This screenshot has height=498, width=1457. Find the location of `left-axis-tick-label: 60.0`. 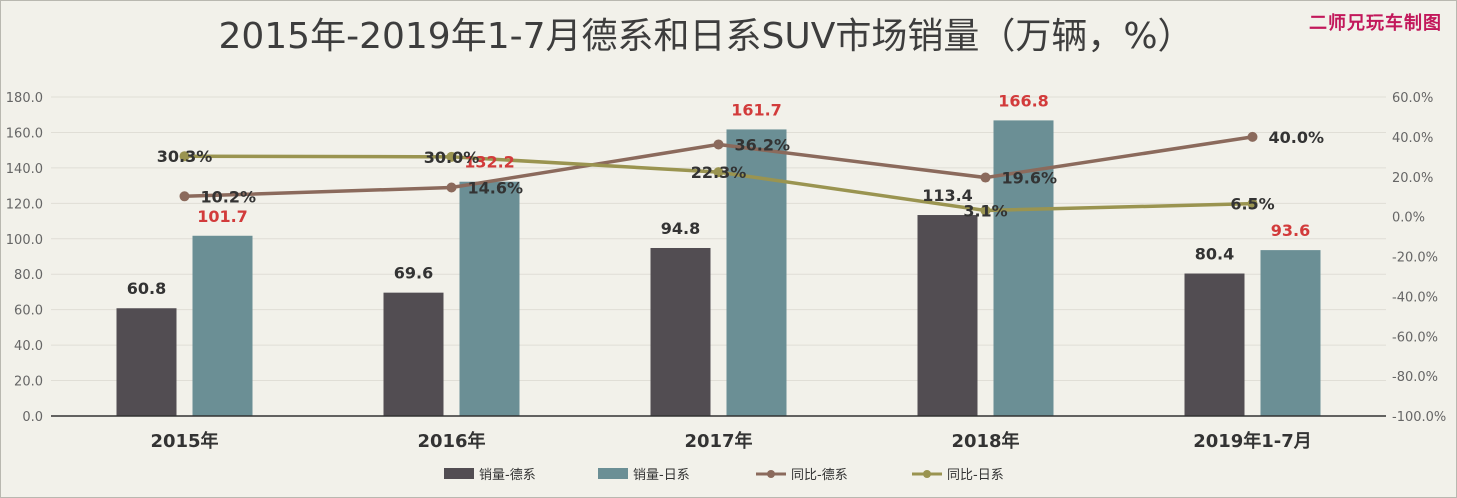

left-axis-tick-label: 60.0 is located at coordinates (28, 311).